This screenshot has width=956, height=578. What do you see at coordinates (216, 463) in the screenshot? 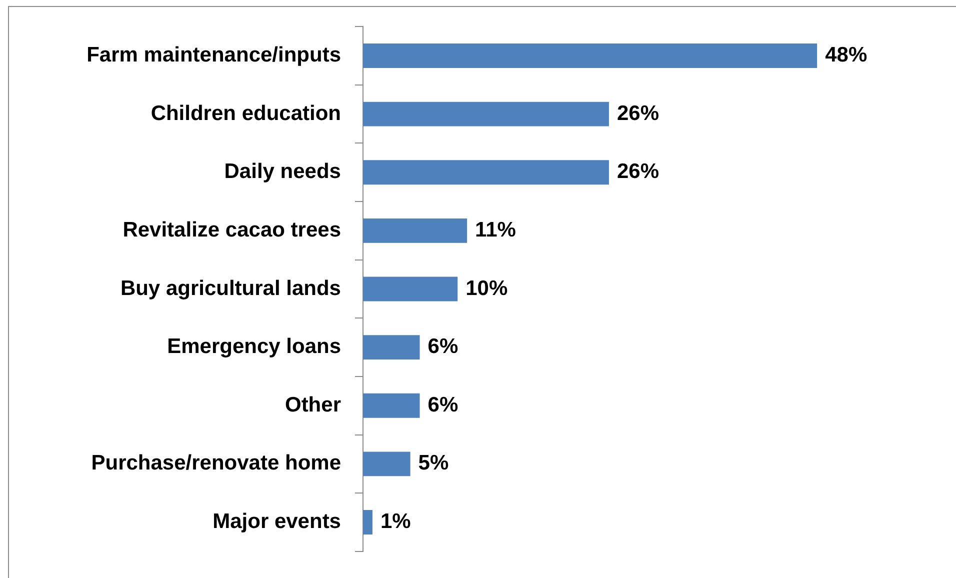
I see `y-tick-label: Purchase/renovate home` at bounding box center [216, 463].